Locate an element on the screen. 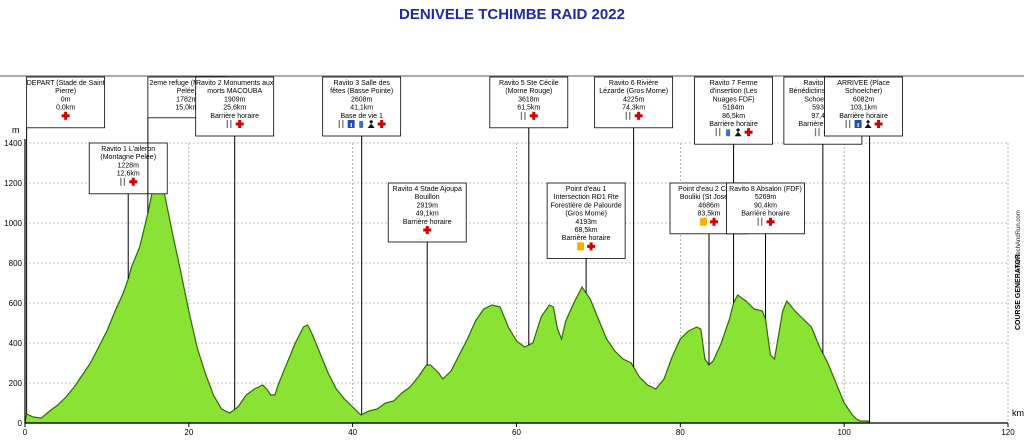  station-name-label: Pierre) is located at coordinates (65, 91).